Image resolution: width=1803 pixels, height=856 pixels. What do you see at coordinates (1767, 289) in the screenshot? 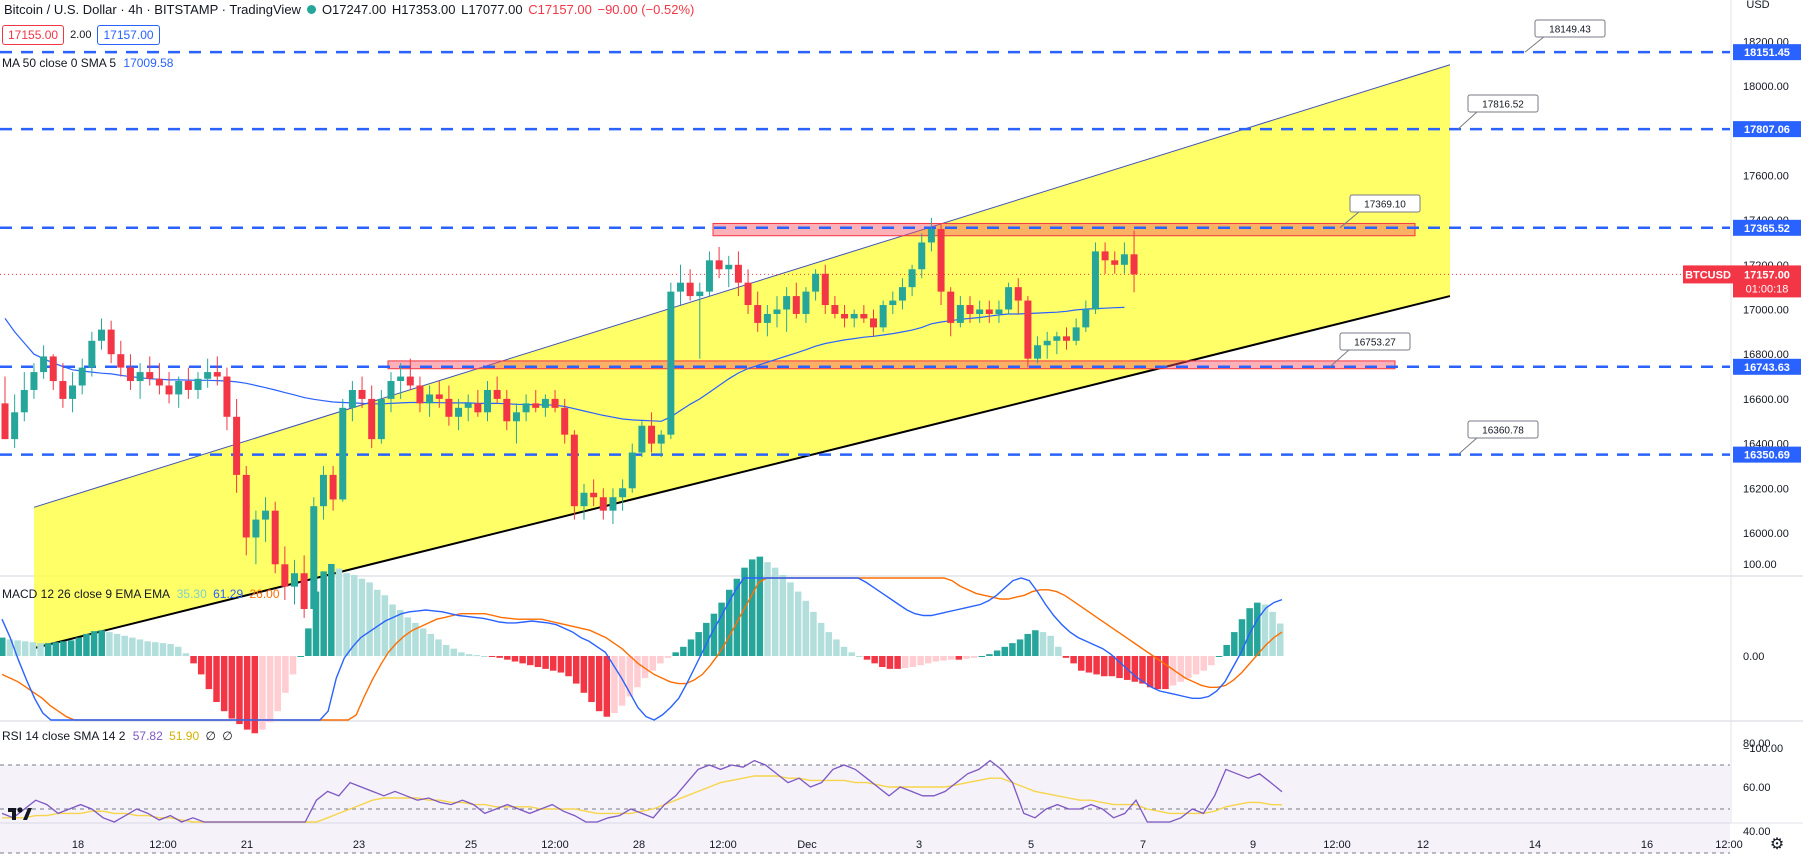
I see `countdown-label: 01:00:18` at bounding box center [1767, 289].